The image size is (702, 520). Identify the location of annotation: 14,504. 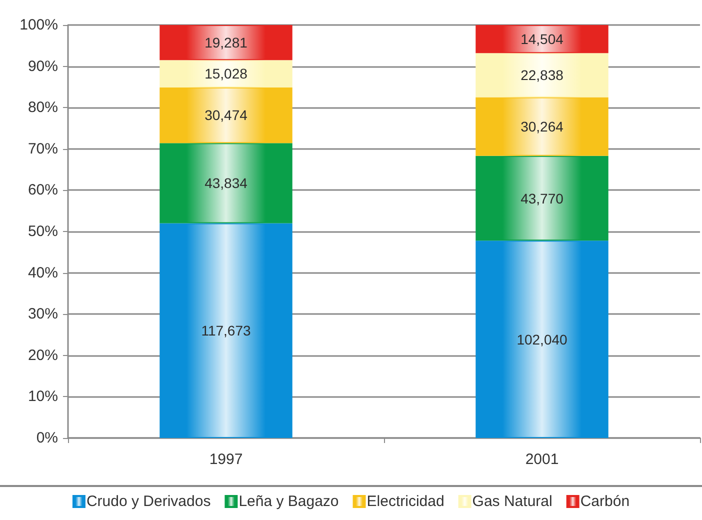
(542, 39).